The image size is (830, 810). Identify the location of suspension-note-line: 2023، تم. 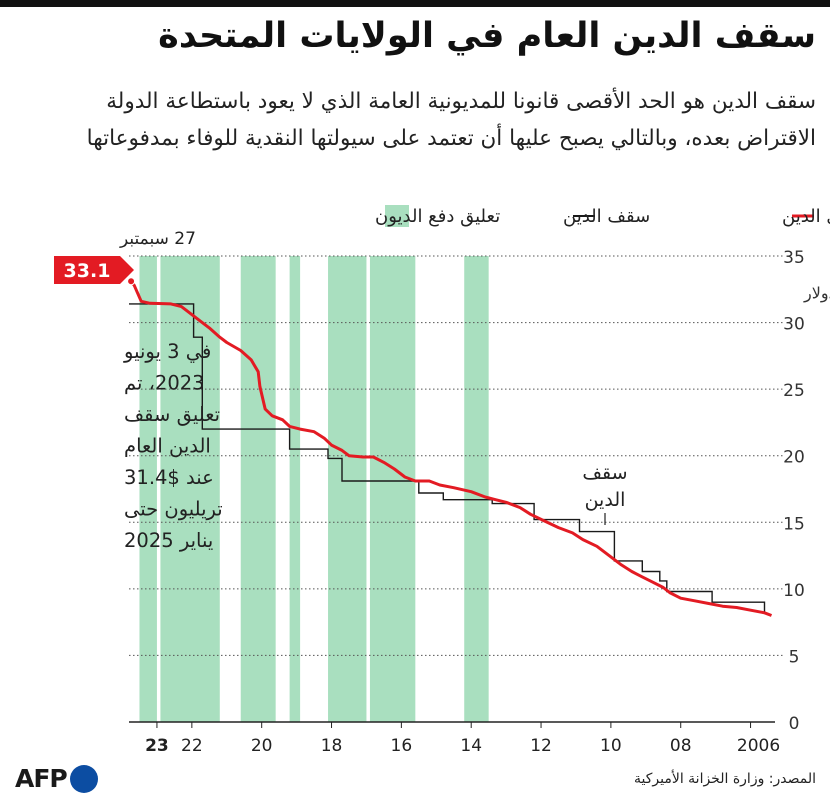
(164, 383).